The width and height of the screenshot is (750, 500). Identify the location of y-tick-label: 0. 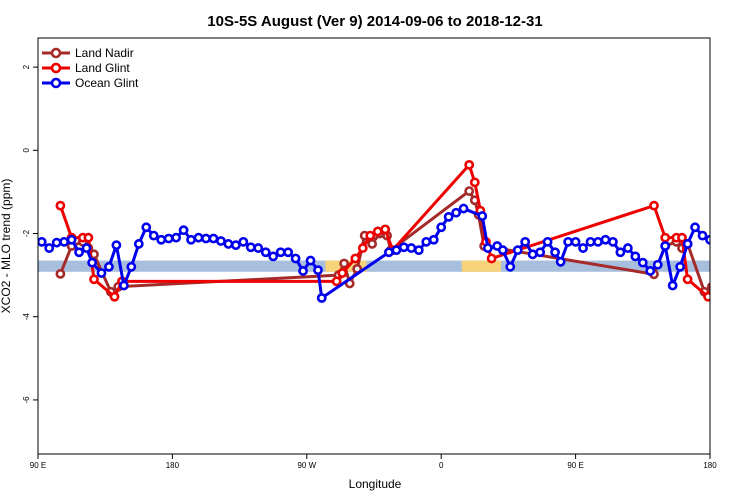
(26, 150).